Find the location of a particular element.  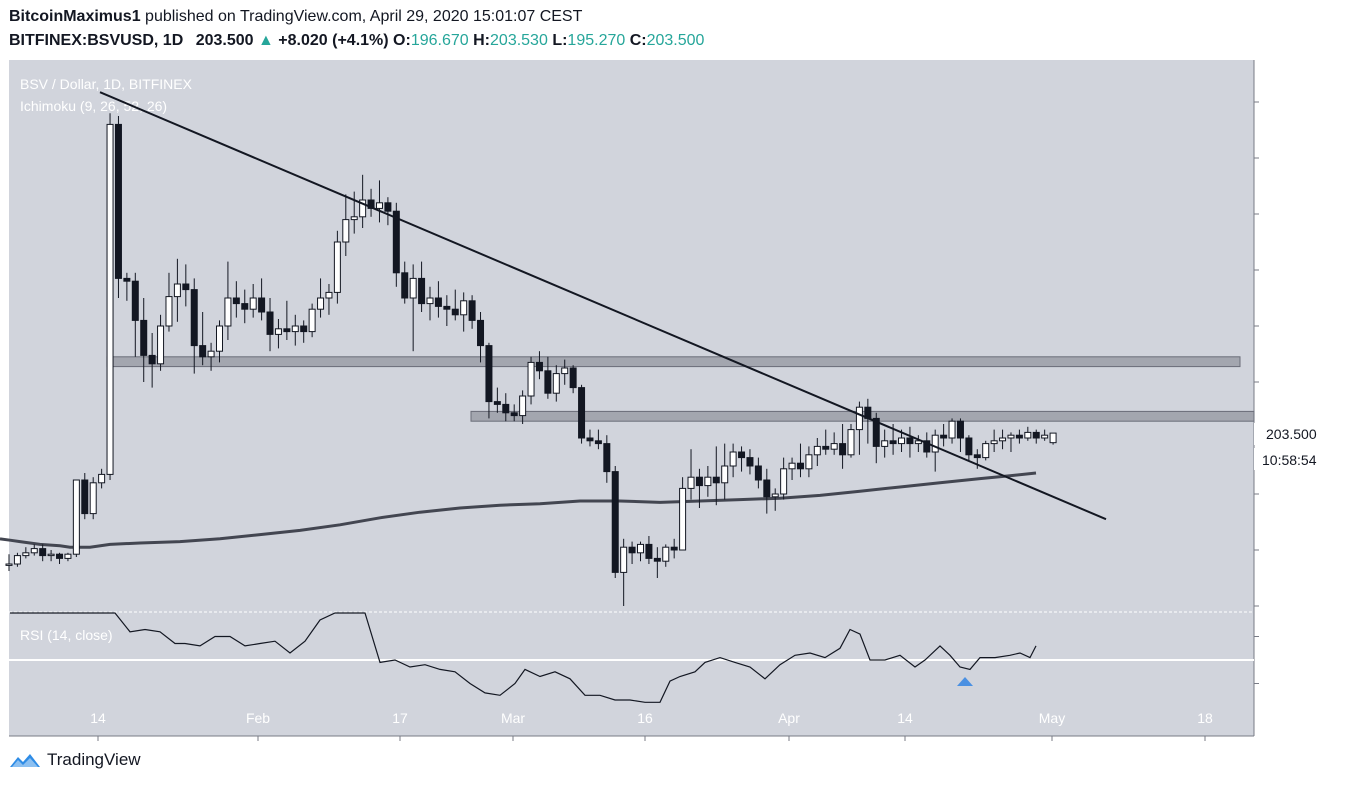

author-name: BitcoinMaximus1 is located at coordinates (75, 16).